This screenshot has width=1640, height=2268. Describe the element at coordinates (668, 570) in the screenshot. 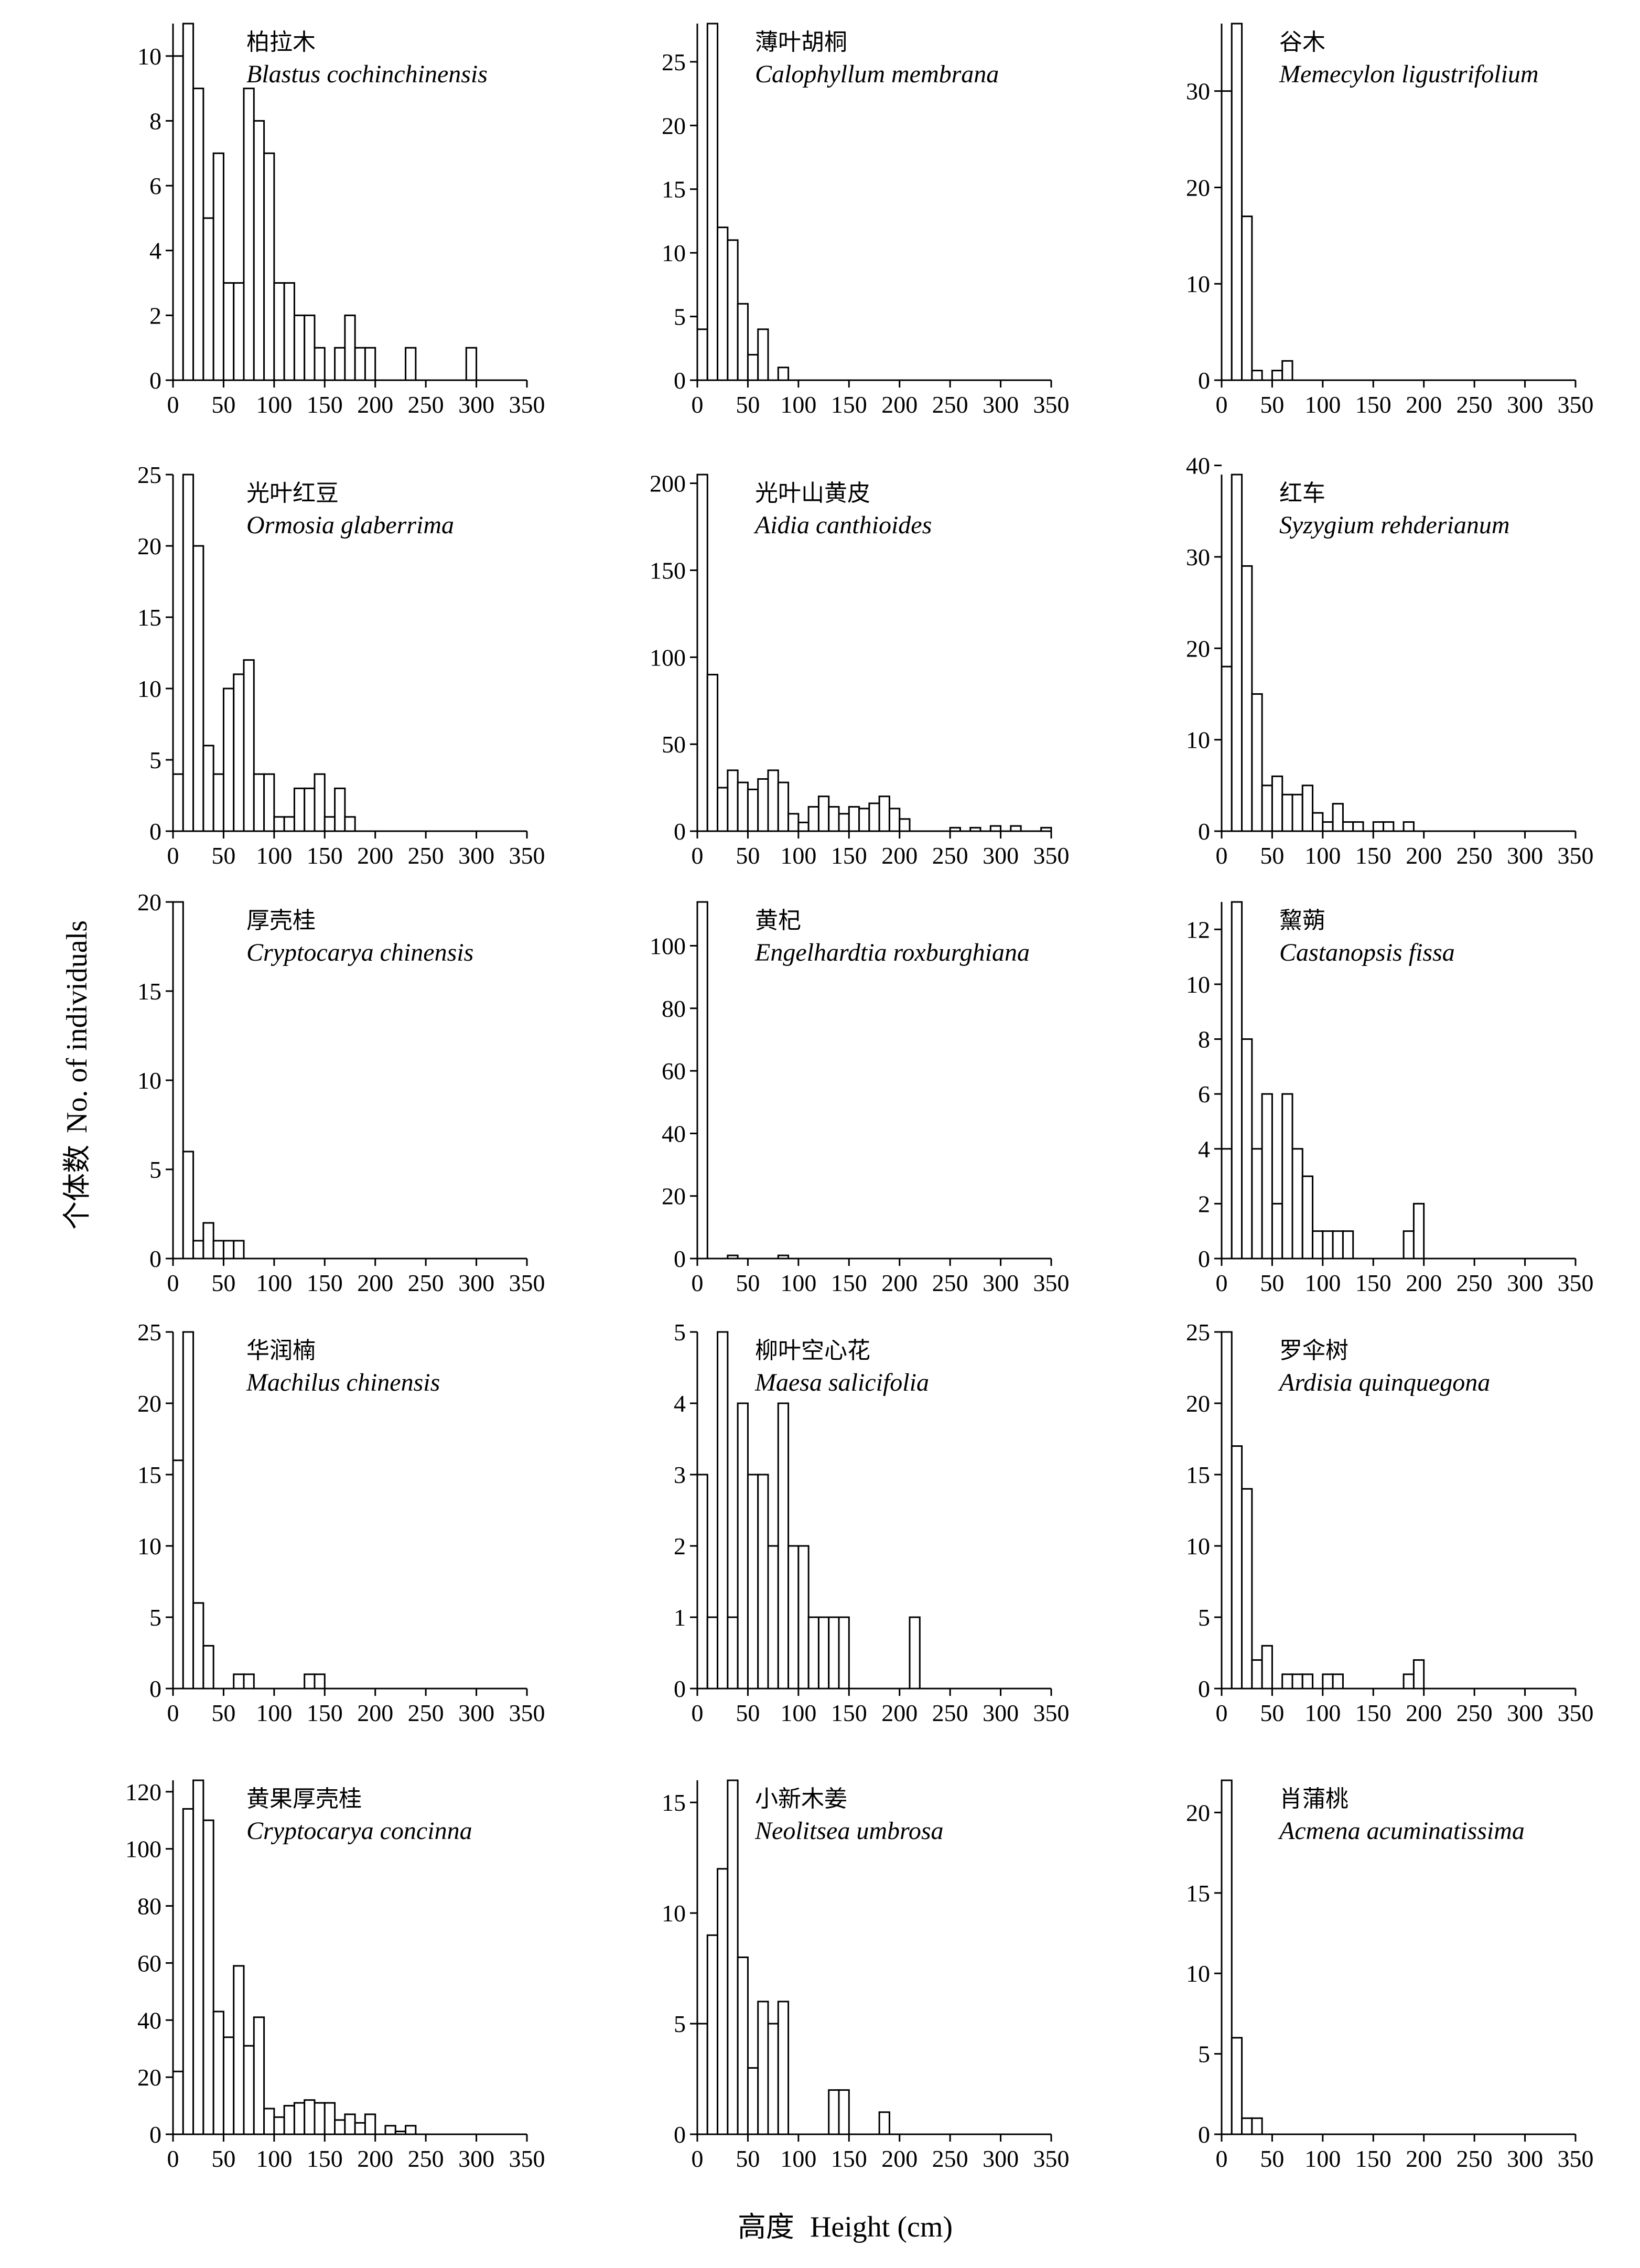

I see `y-tick-label: 150` at that location.